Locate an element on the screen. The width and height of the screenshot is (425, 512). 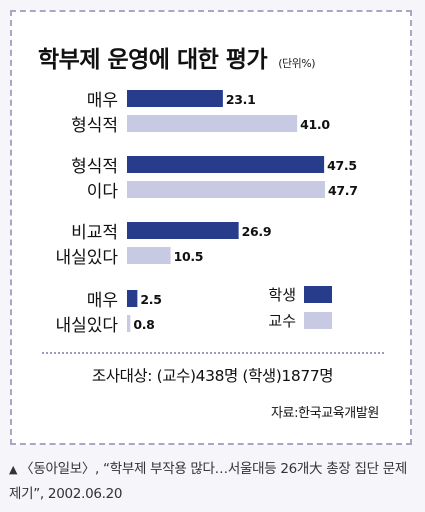
value-label: 0.8 is located at coordinates (143, 324).